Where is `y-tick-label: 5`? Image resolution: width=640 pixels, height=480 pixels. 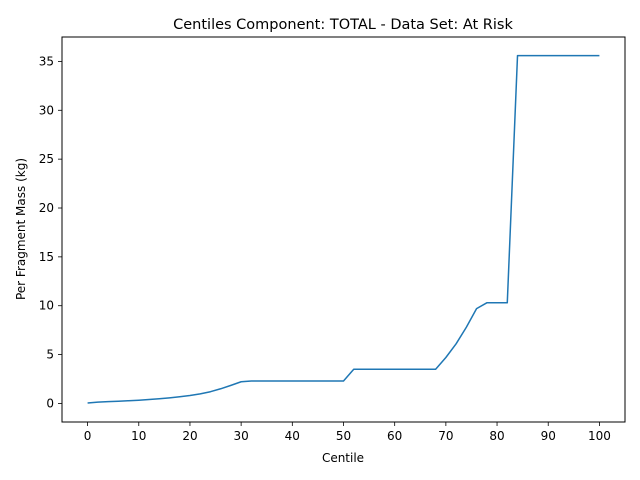 y-tick-label: 5 is located at coordinates (50, 355).